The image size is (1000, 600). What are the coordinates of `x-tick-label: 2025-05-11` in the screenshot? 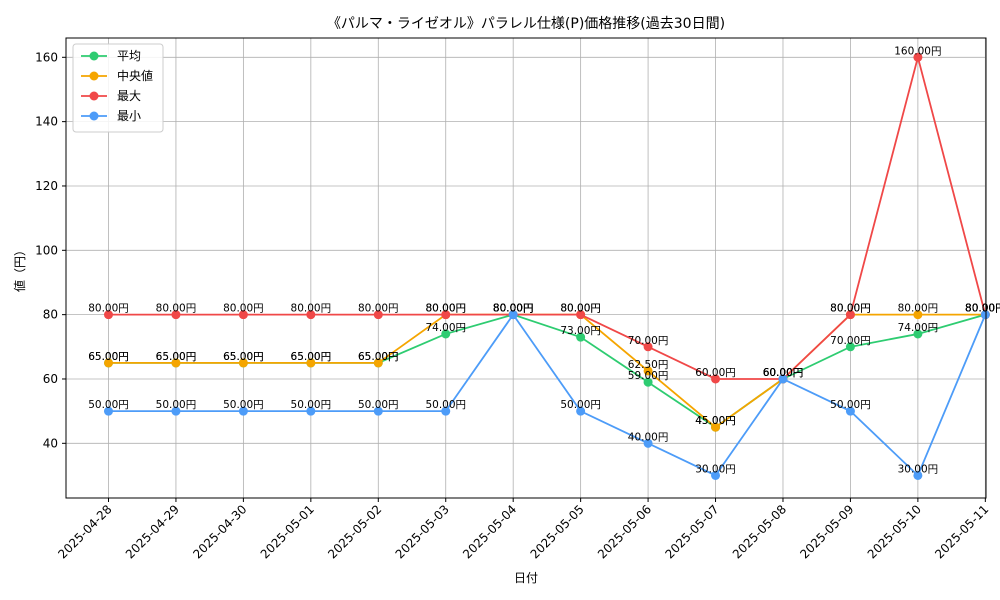 It's located at (961, 531).